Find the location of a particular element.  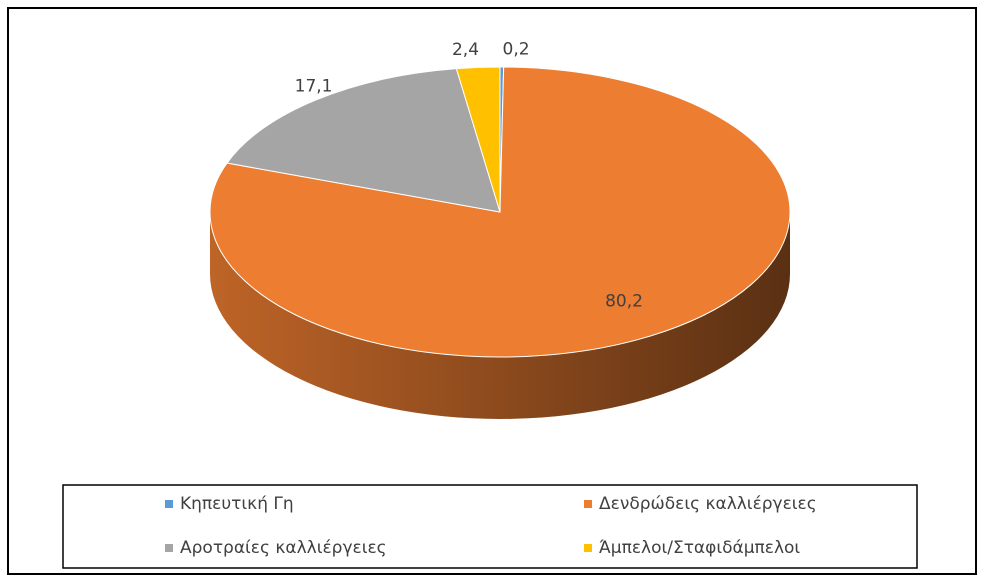

legend-box is located at coordinates (490, 526).